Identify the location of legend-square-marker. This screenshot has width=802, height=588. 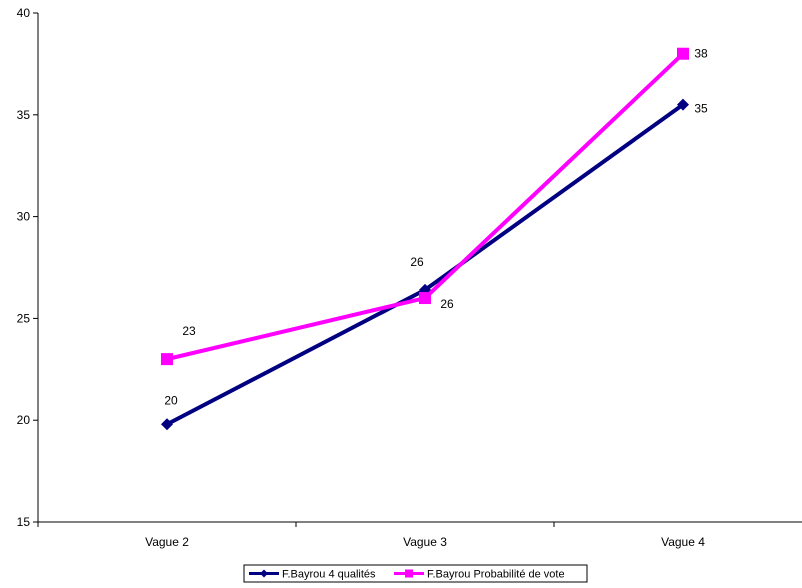
(409, 573).